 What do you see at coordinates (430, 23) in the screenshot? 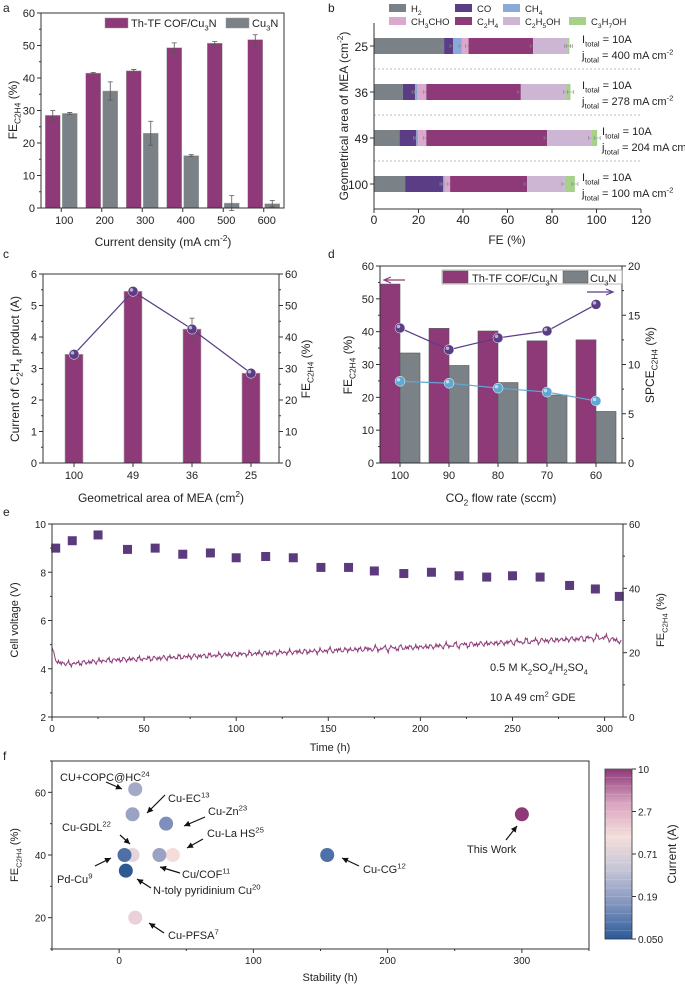
I see `b-legend-label: CH3CHO` at bounding box center [430, 23].